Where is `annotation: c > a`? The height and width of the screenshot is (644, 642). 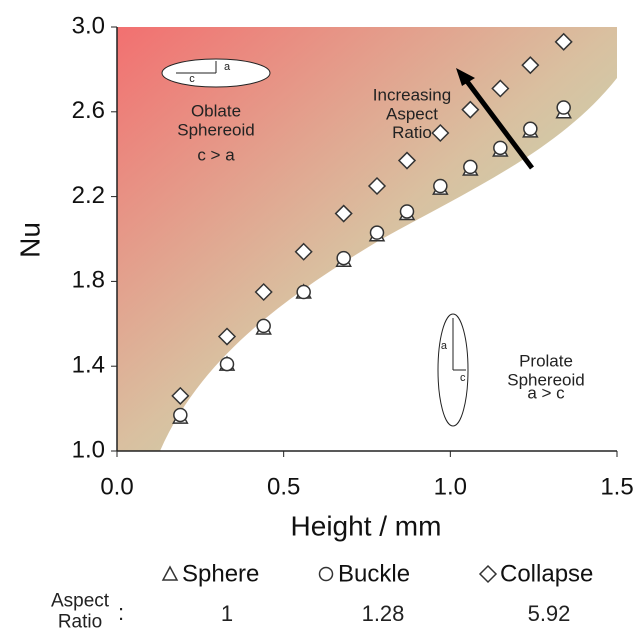 annotation: c > a is located at coordinates (216, 154).